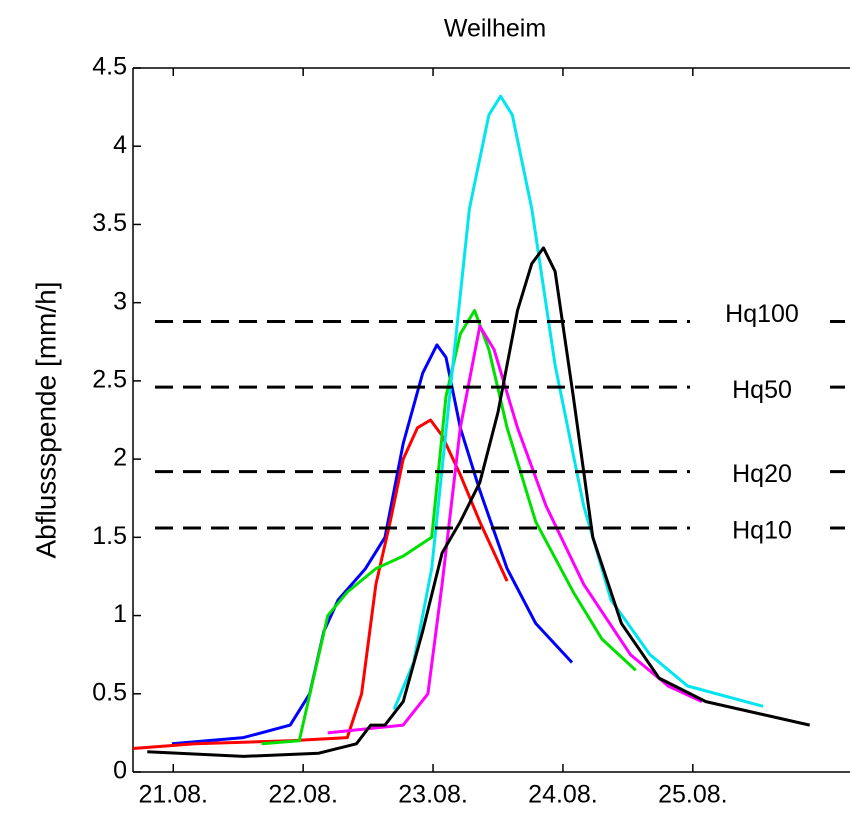 The width and height of the screenshot is (850, 818). Describe the element at coordinates (109, 67) in the screenshot. I see `y-tick-label: 4.5` at that location.